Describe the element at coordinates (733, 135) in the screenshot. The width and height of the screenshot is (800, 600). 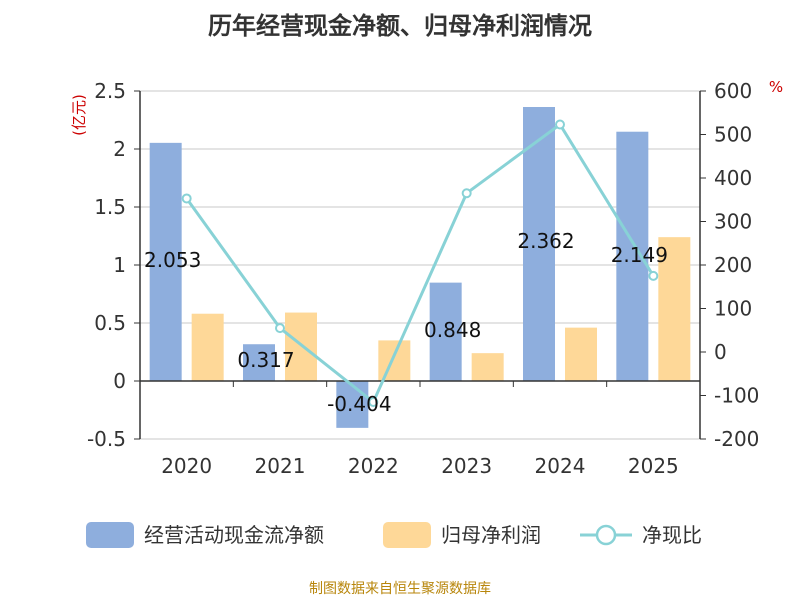
I see `right-tick-label: 500` at that location.